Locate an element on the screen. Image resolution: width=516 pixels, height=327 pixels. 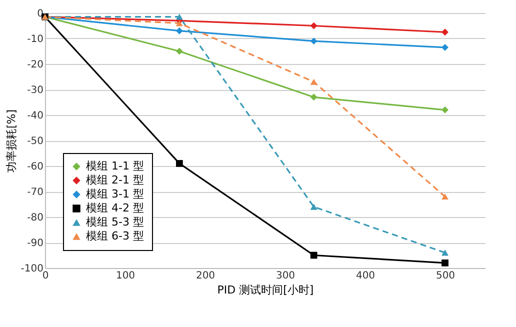
y-tick-label: -80 is located at coordinates (35, 218).